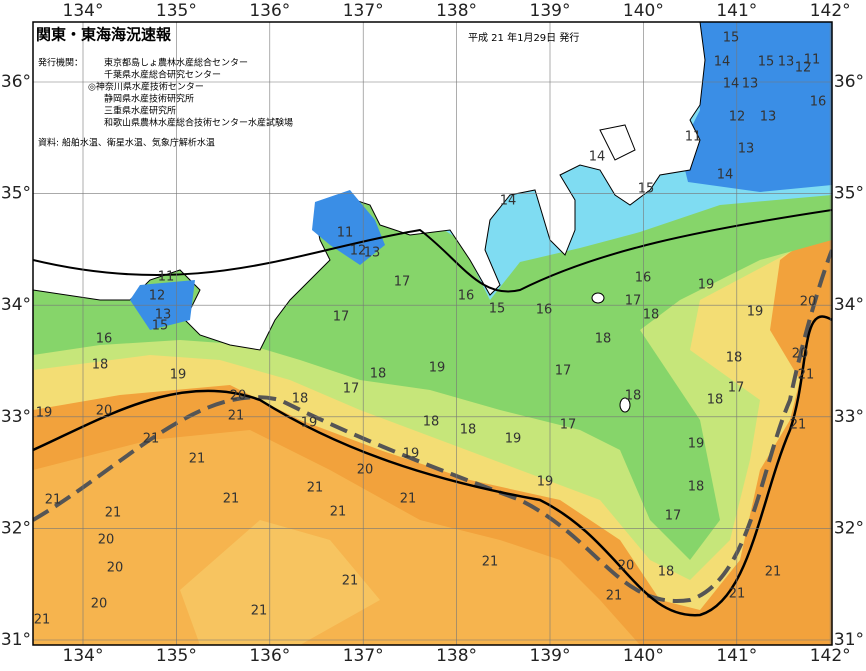  Describe the element at coordinates (363, 11) in the screenshot. I see `lon-label: 137°` at that location.